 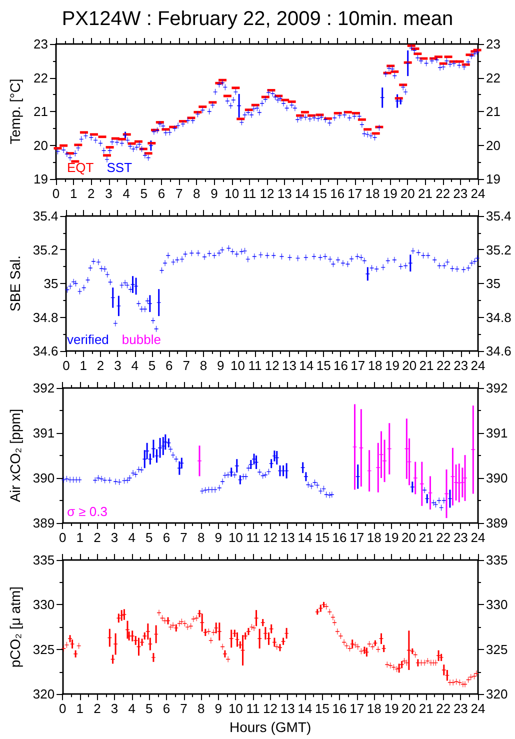 What do you see at coordinates (51, 283) in the screenshot?
I see `y-tick-label: 35` at bounding box center [51, 283].